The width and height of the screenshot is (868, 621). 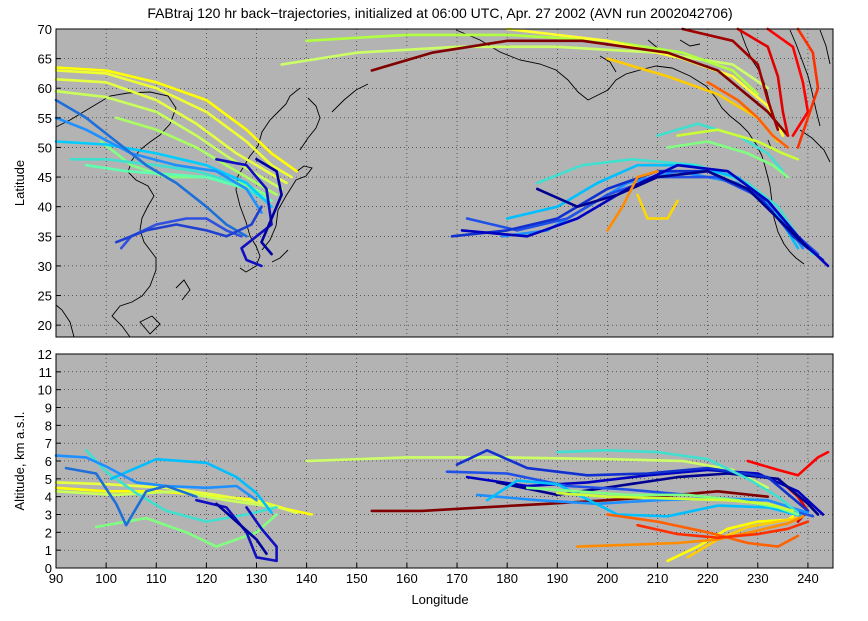 What do you see at coordinates (48, 408) in the screenshot?
I see `altitude-y-tick-label: 9` at bounding box center [48, 408].